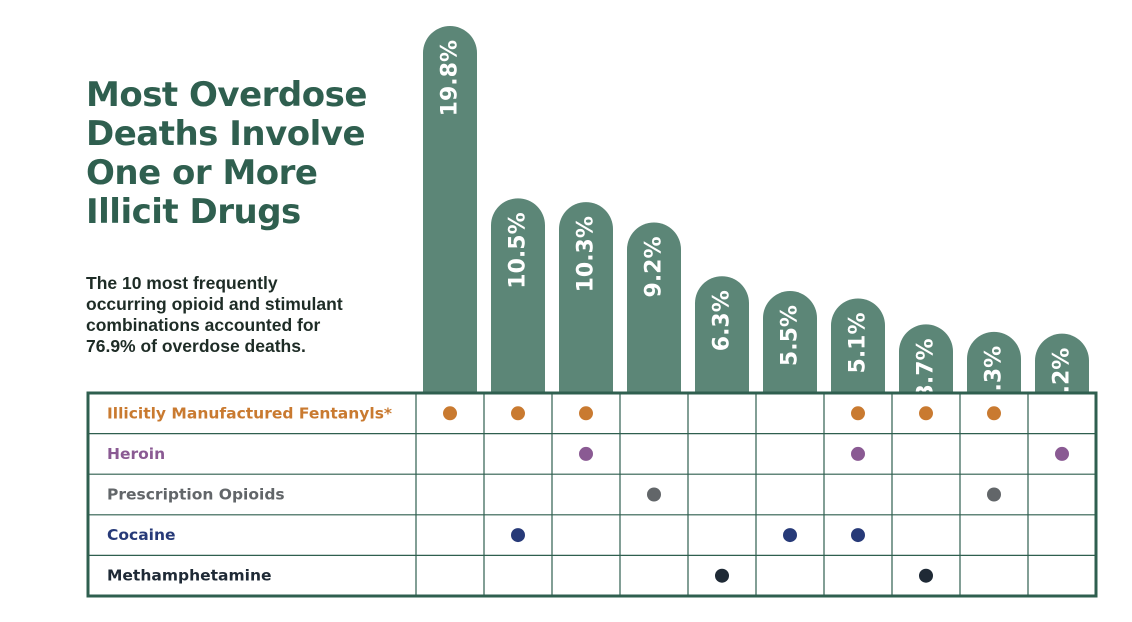 The width and height of the screenshot is (1132, 622). Describe the element at coordinates (189, 576) in the screenshot. I see `row-label-5: Methamphetamine` at that location.